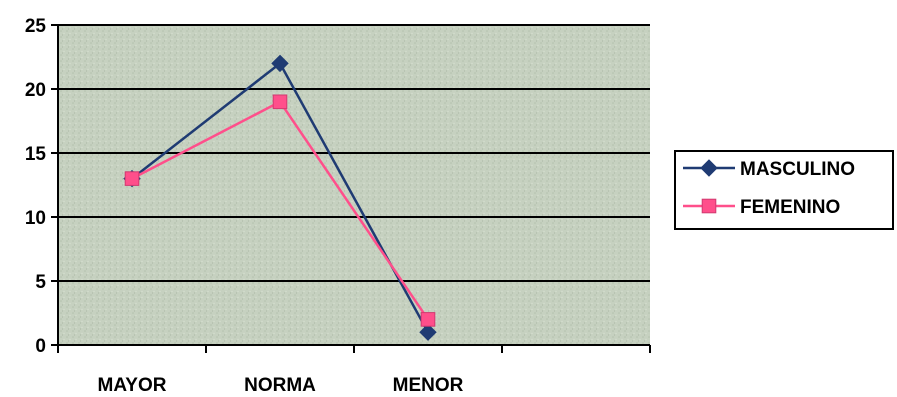  I want to click on x-tick-labels: MAYOR NORMA MENOR, so click(281, 385).